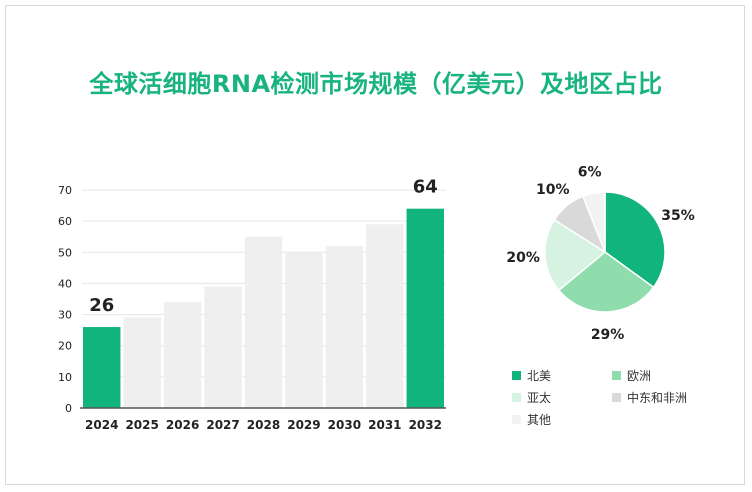 This screenshot has width=752, height=492. What do you see at coordinates (101, 305) in the screenshot?
I see `bar-data-label: 26` at bounding box center [101, 305].